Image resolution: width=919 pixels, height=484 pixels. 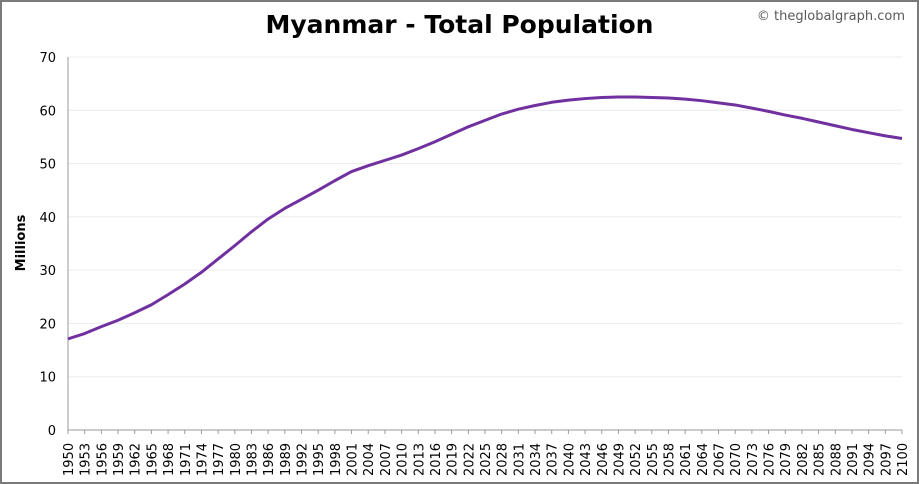 What do you see at coordinates (586, 459) in the screenshot?
I see `x-tick-label: 2043` at bounding box center [586, 459].